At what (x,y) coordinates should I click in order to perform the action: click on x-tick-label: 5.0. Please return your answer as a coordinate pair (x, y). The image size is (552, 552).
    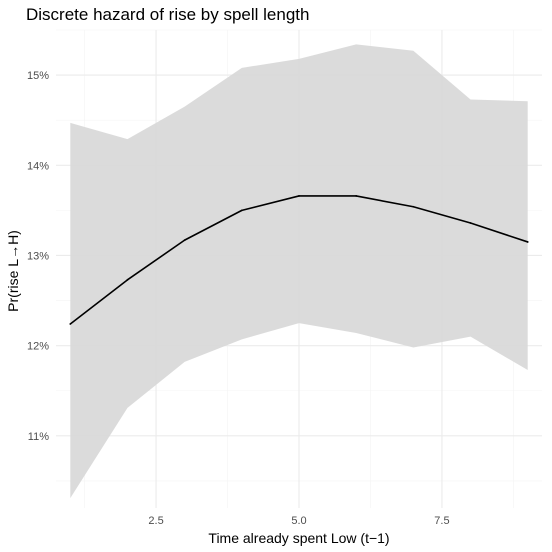
    Looking at the image, I should click on (298, 521).